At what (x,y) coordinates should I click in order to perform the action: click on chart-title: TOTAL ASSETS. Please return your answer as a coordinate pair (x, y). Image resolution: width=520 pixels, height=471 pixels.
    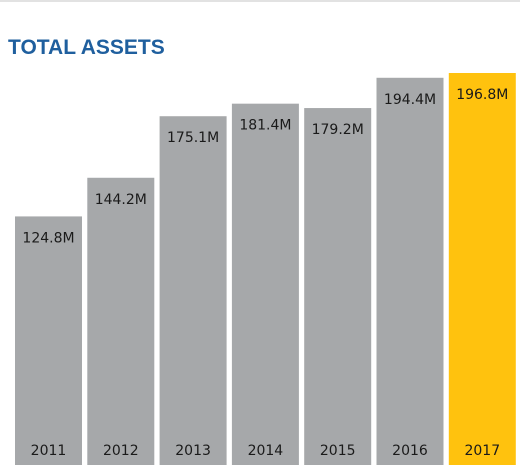
    Looking at the image, I should click on (86, 47).